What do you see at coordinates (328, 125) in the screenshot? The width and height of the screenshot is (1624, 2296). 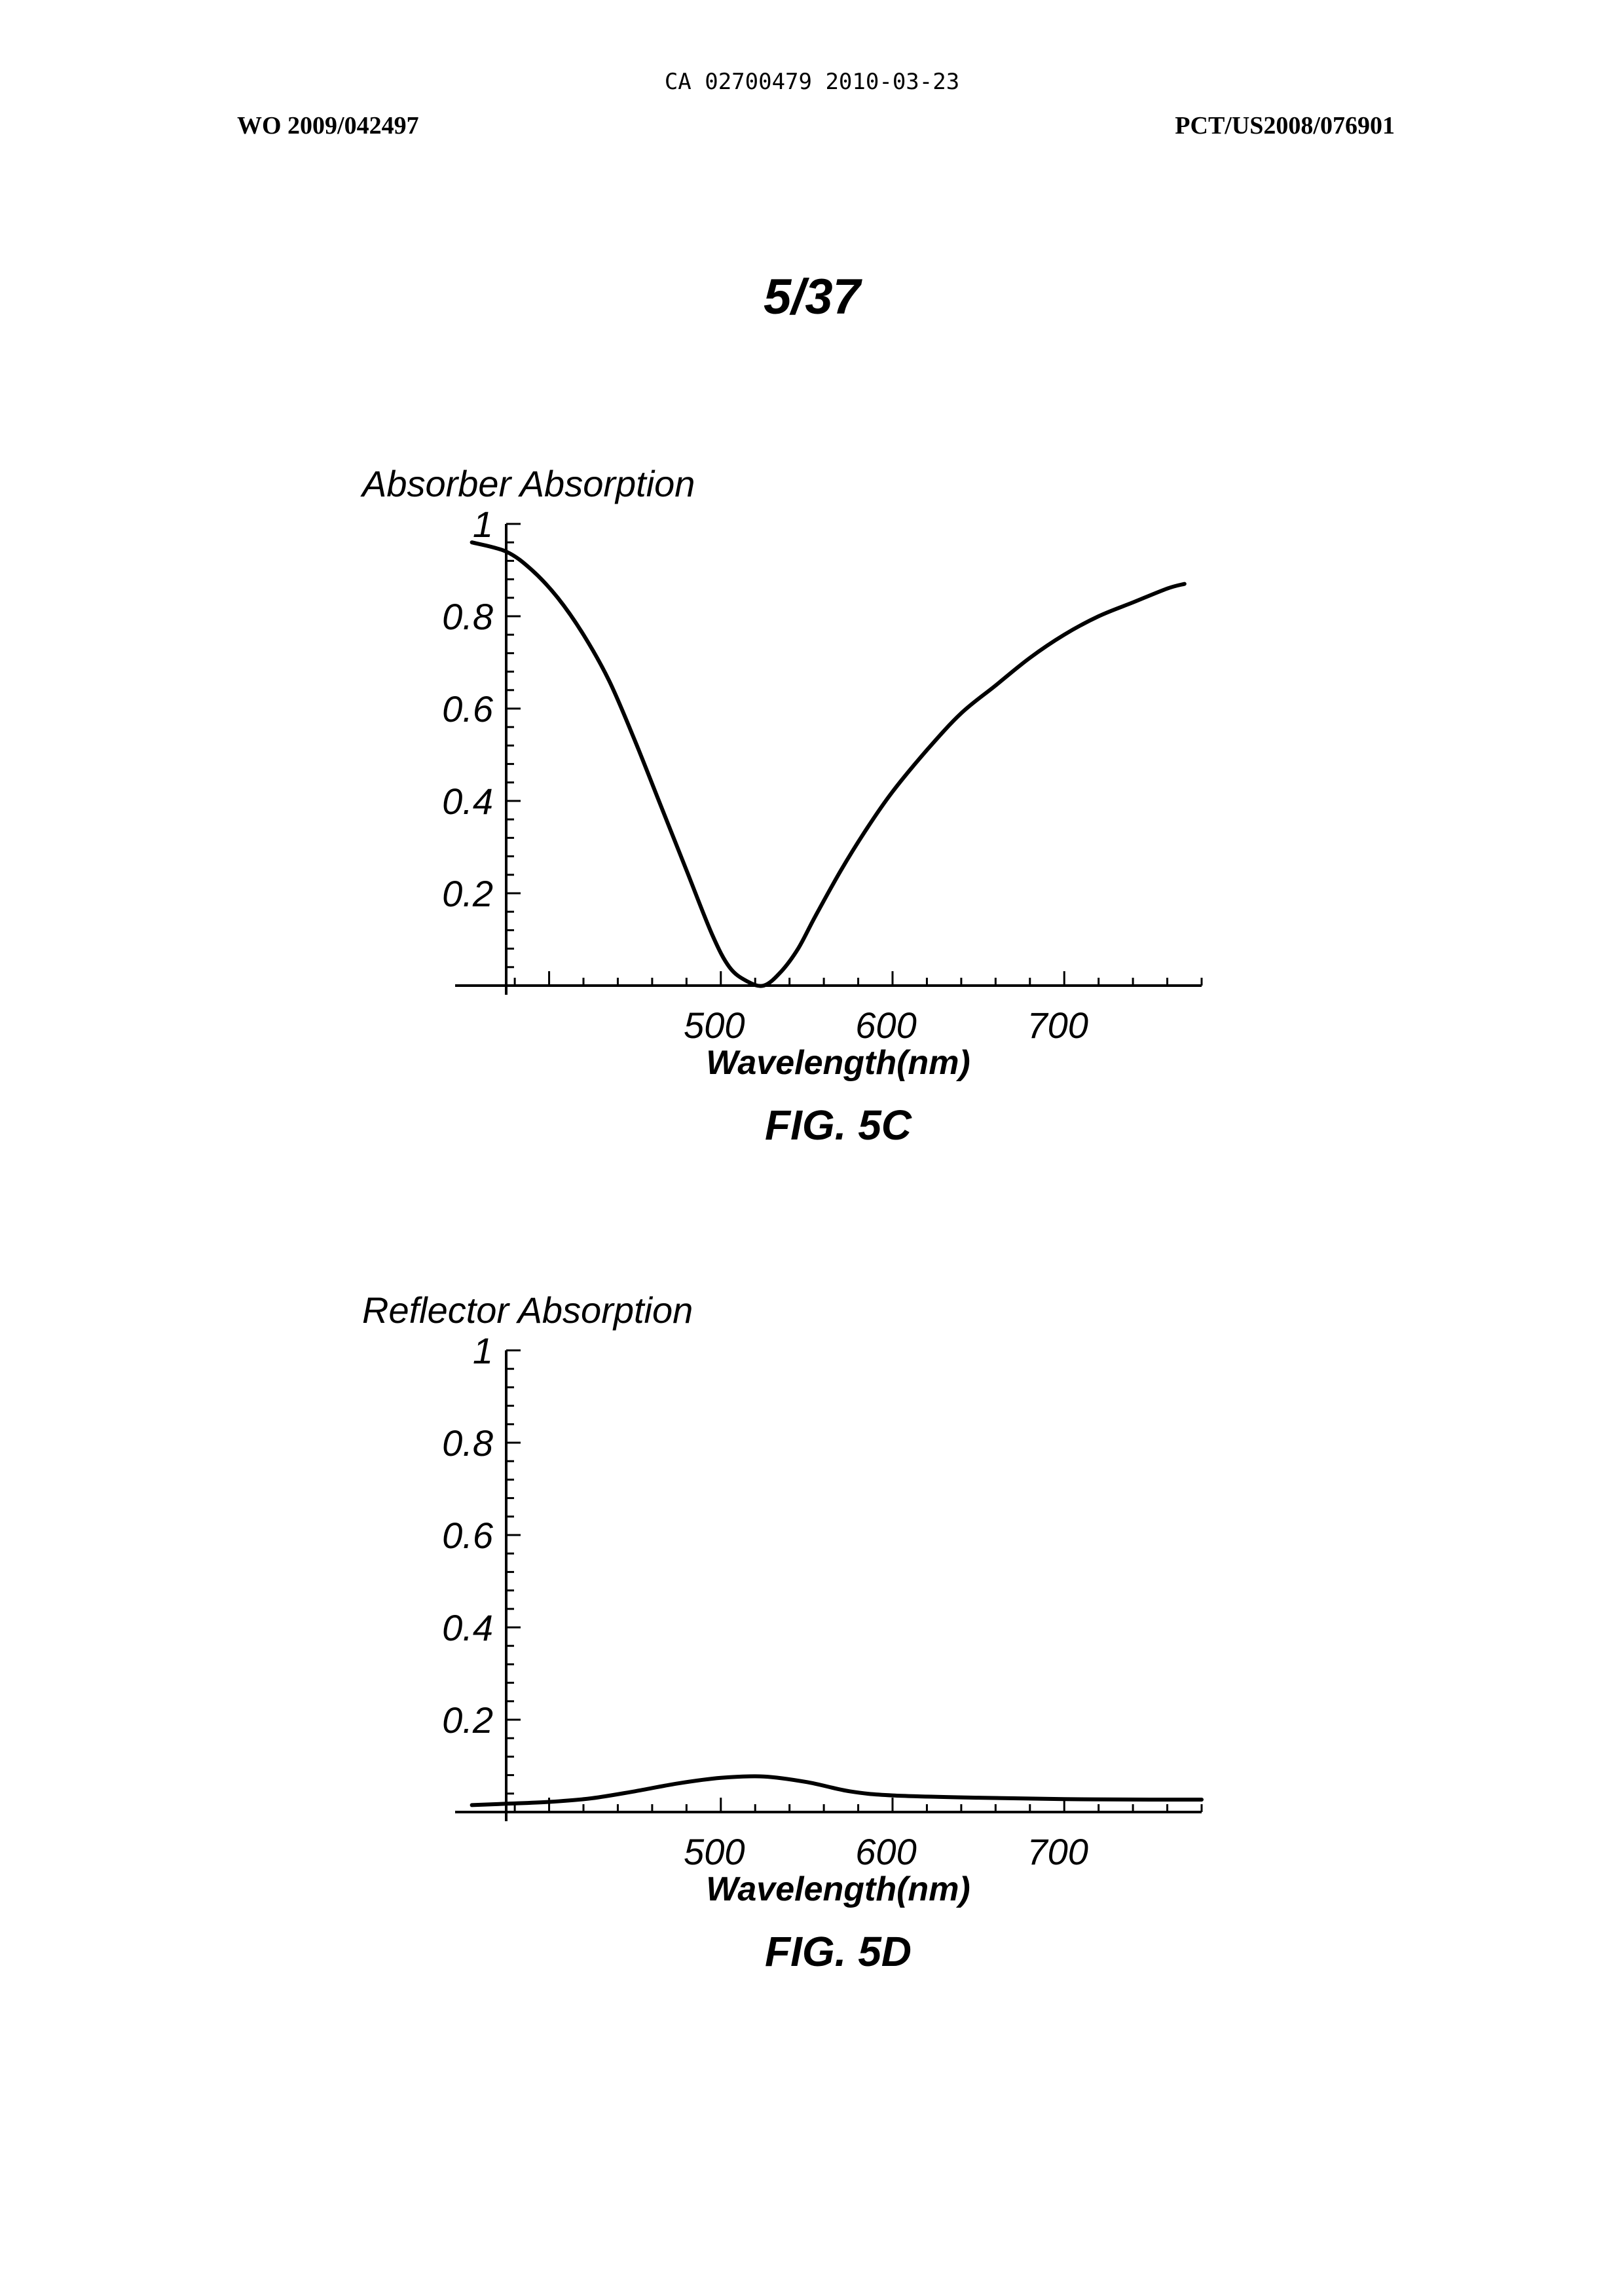 I see `wo-publication-number: WO 2009/042497` at bounding box center [328, 125].